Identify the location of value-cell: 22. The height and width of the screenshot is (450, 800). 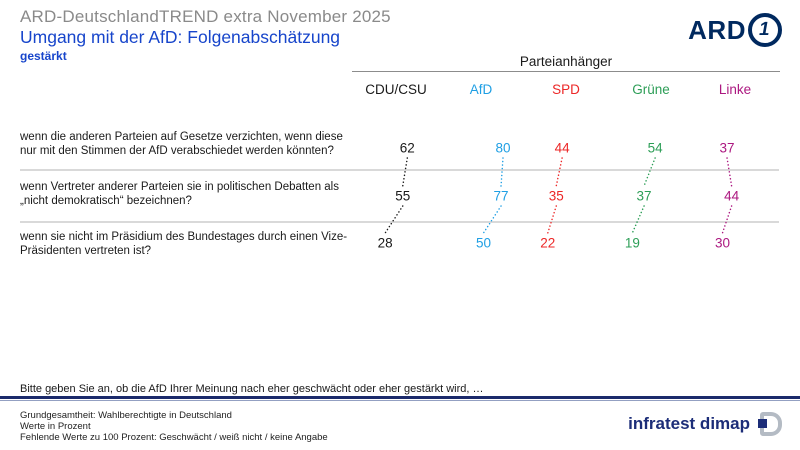
(548, 243).